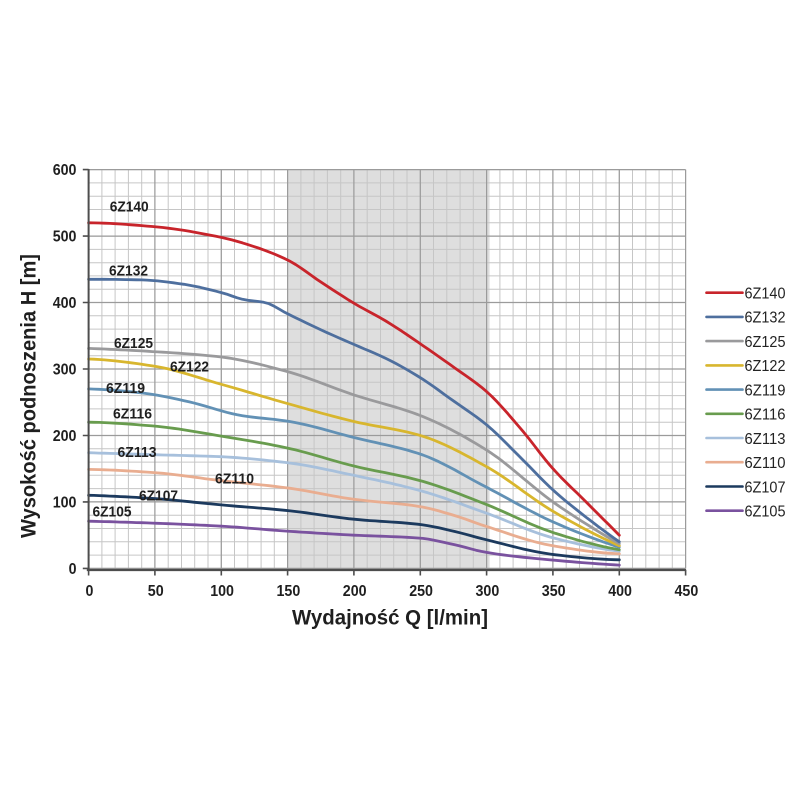  I want to click on svg-text: 450, so click(687, 591).